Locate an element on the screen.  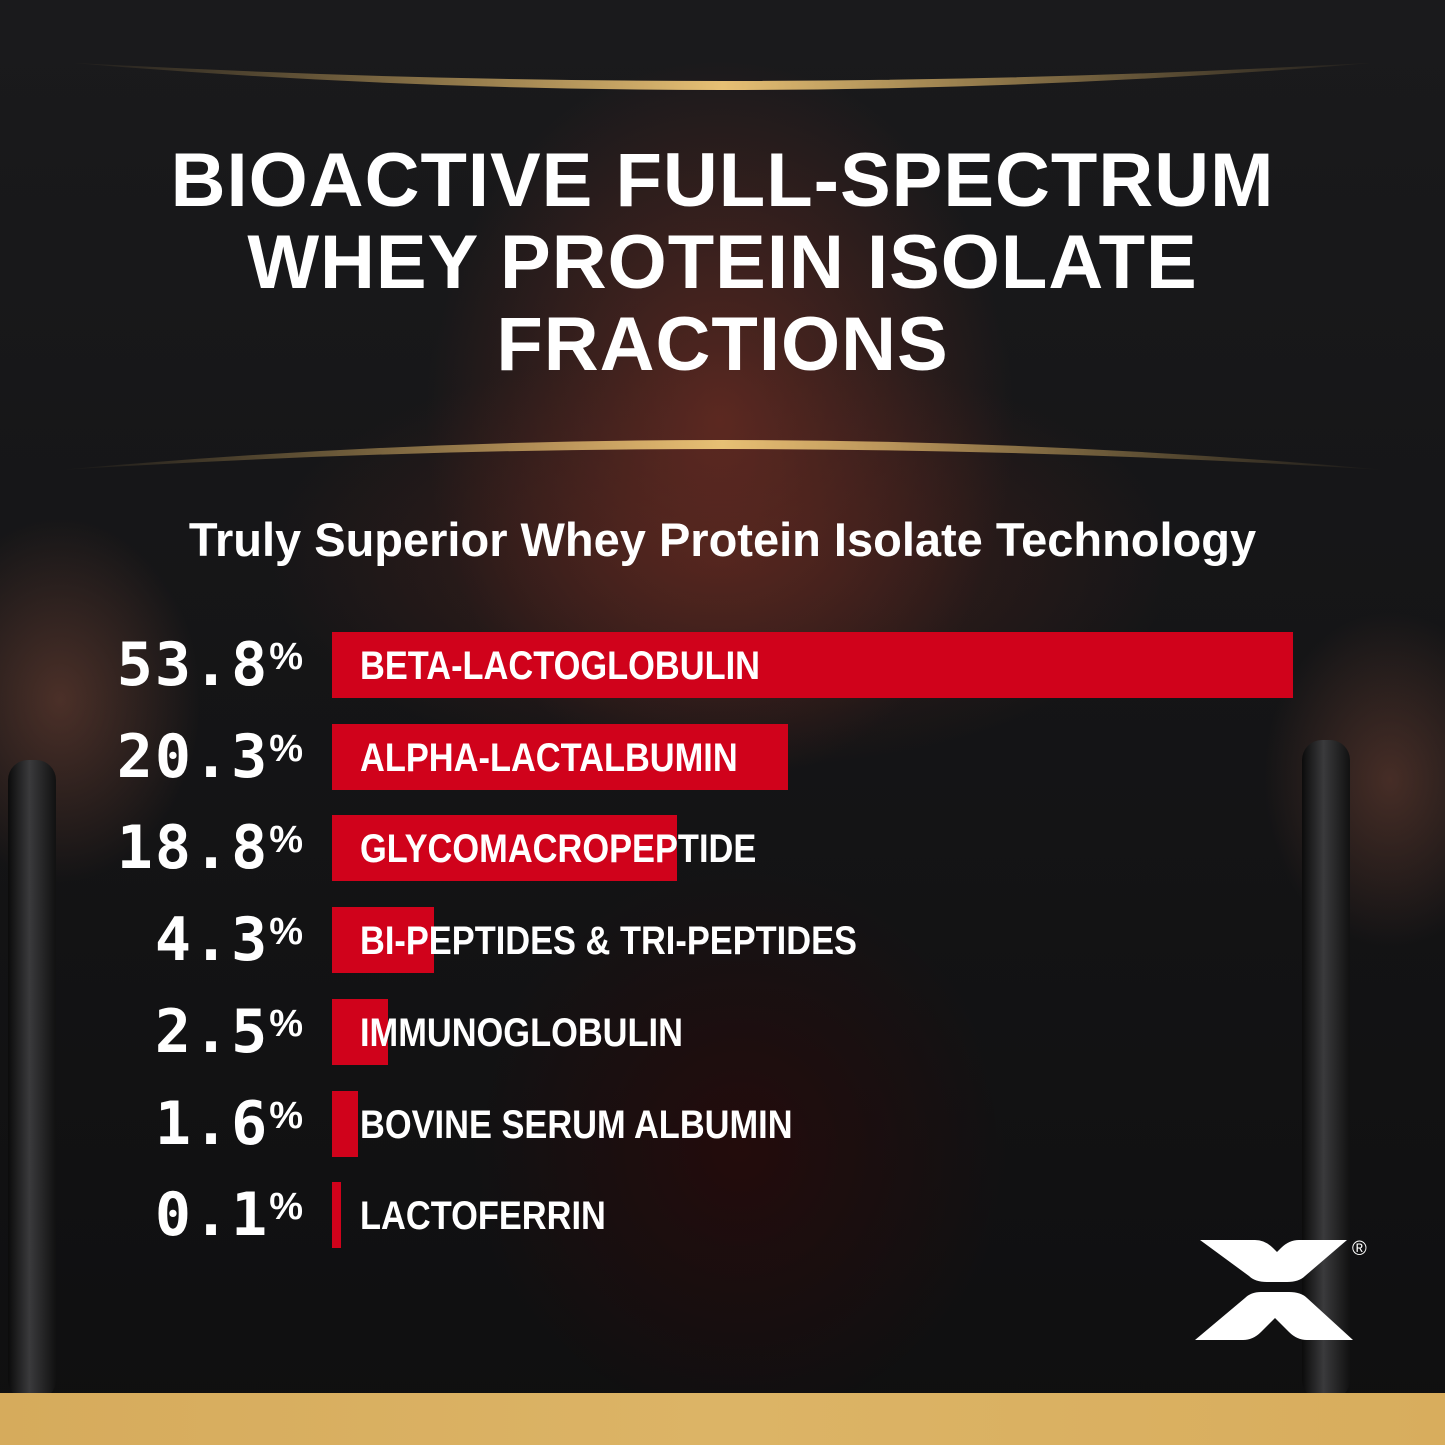
gold-footer-band is located at coordinates (722, 1419).